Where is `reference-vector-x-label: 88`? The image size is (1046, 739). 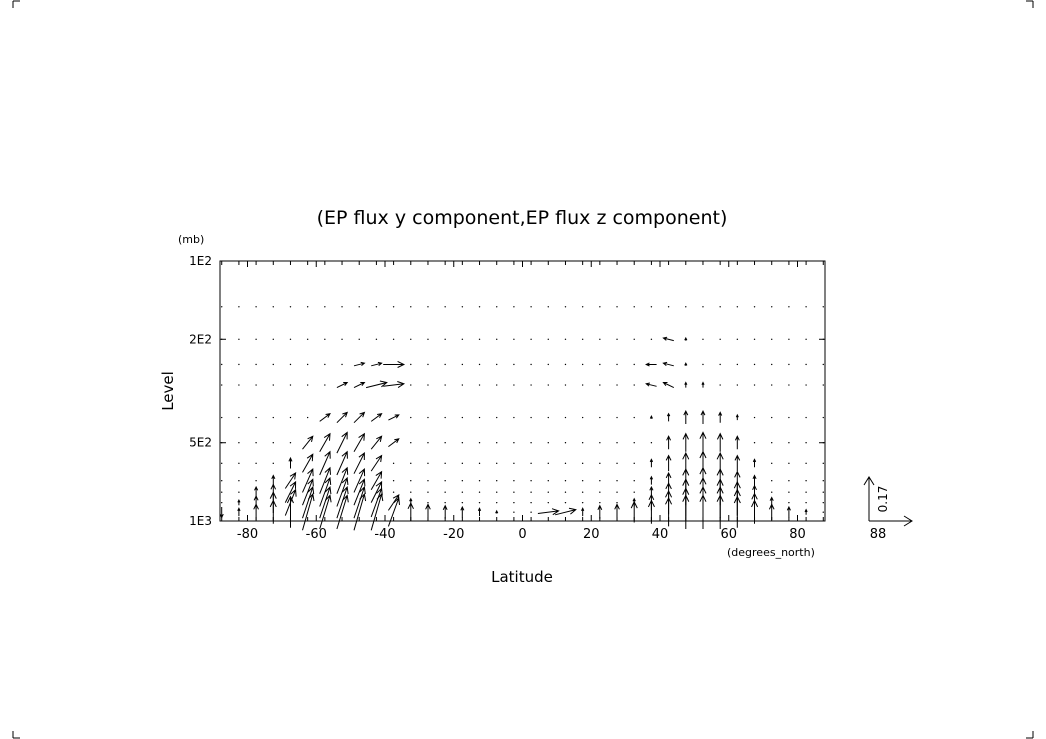
reference-vector-x-label: 88 is located at coordinates (878, 534).